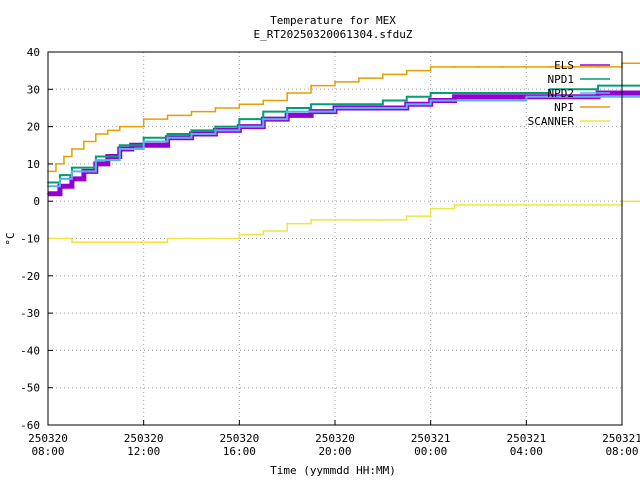  What do you see at coordinates (30, 239) in the screenshot?
I see `y-tick-label: -10` at bounding box center [30, 239].